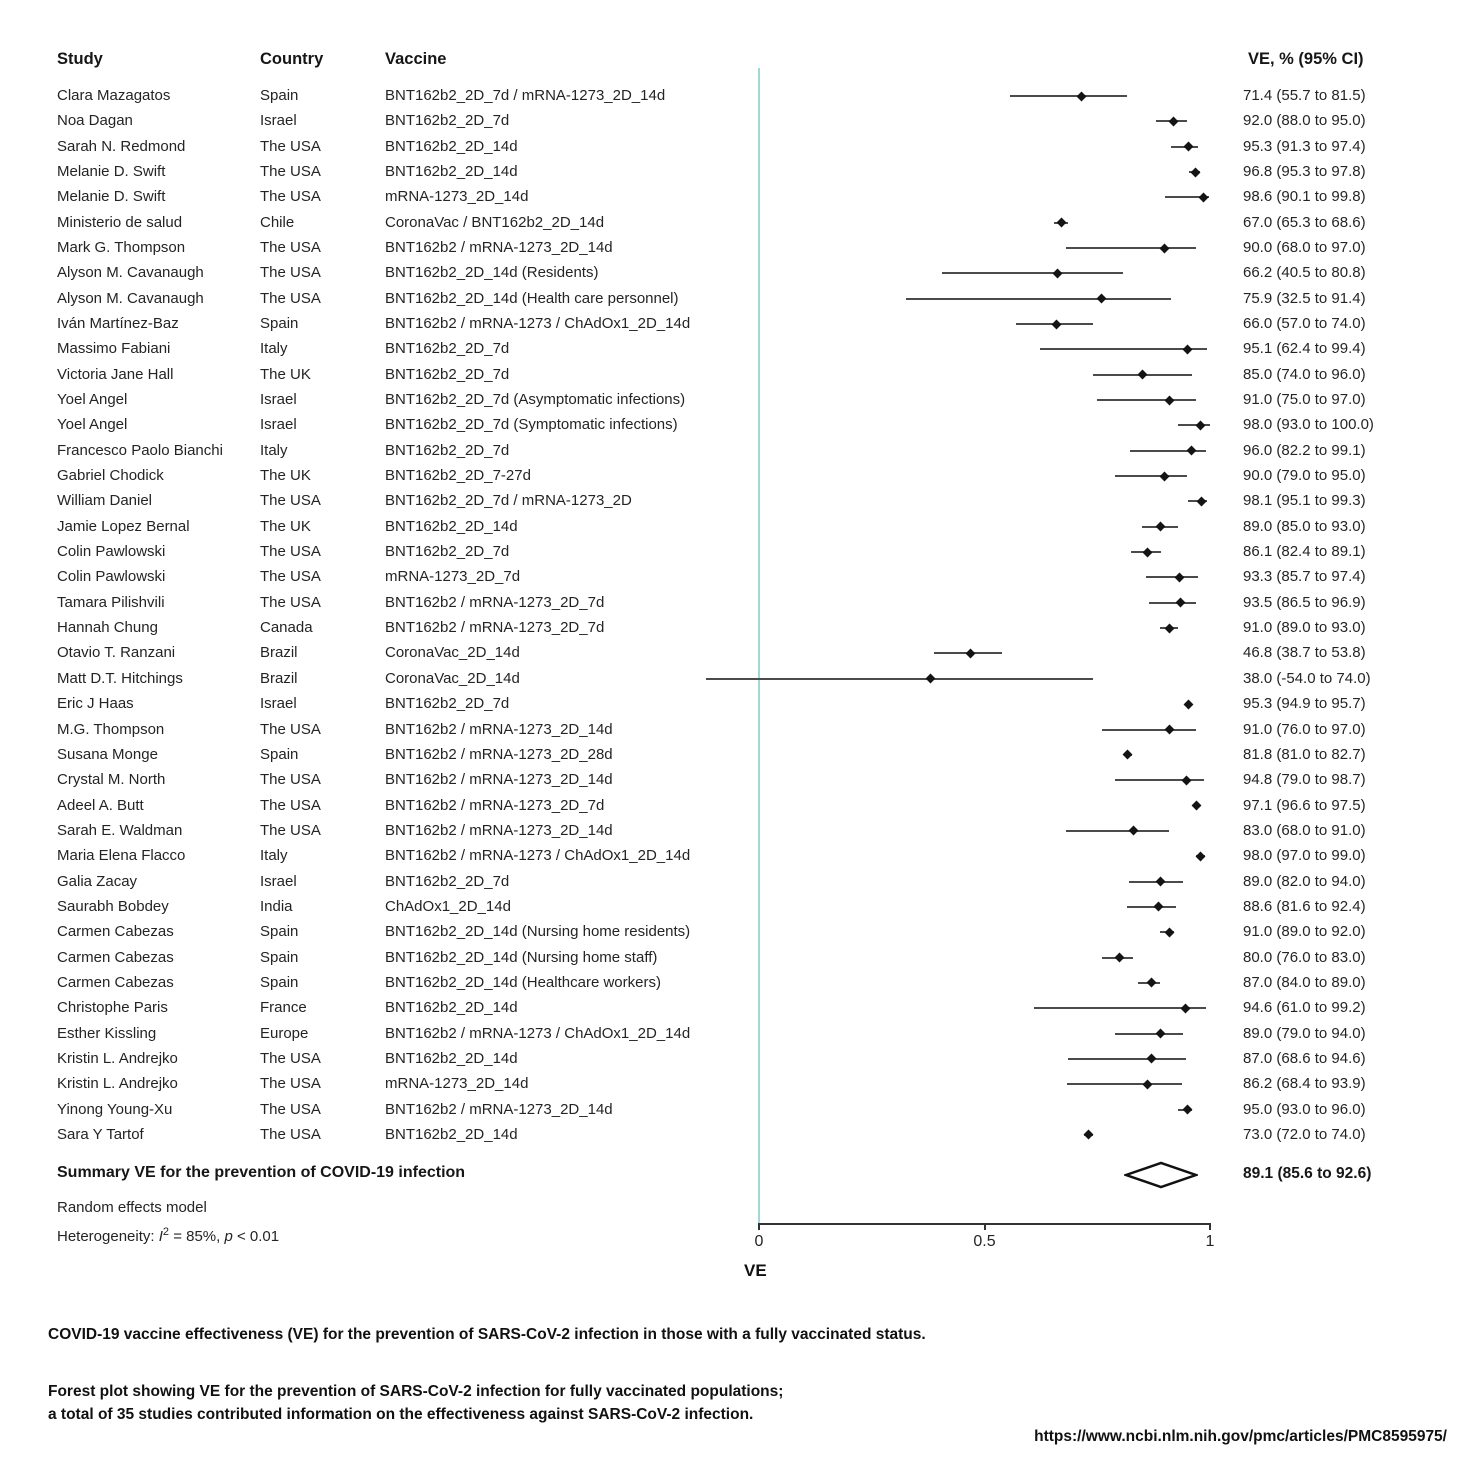 This screenshot has height=1461, width=1474. Describe the element at coordinates (100, 805) in the screenshot. I see `study-cell: Adeel A. Butt` at that location.